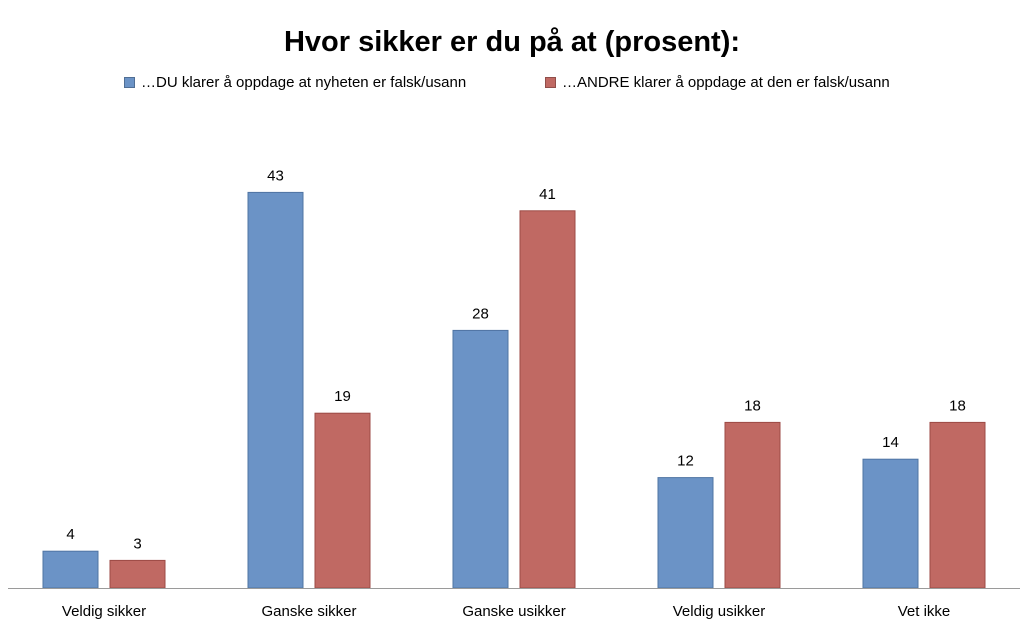  Describe the element at coordinates (480, 313) in the screenshot. I see `data-label-du-3: 28` at that location.